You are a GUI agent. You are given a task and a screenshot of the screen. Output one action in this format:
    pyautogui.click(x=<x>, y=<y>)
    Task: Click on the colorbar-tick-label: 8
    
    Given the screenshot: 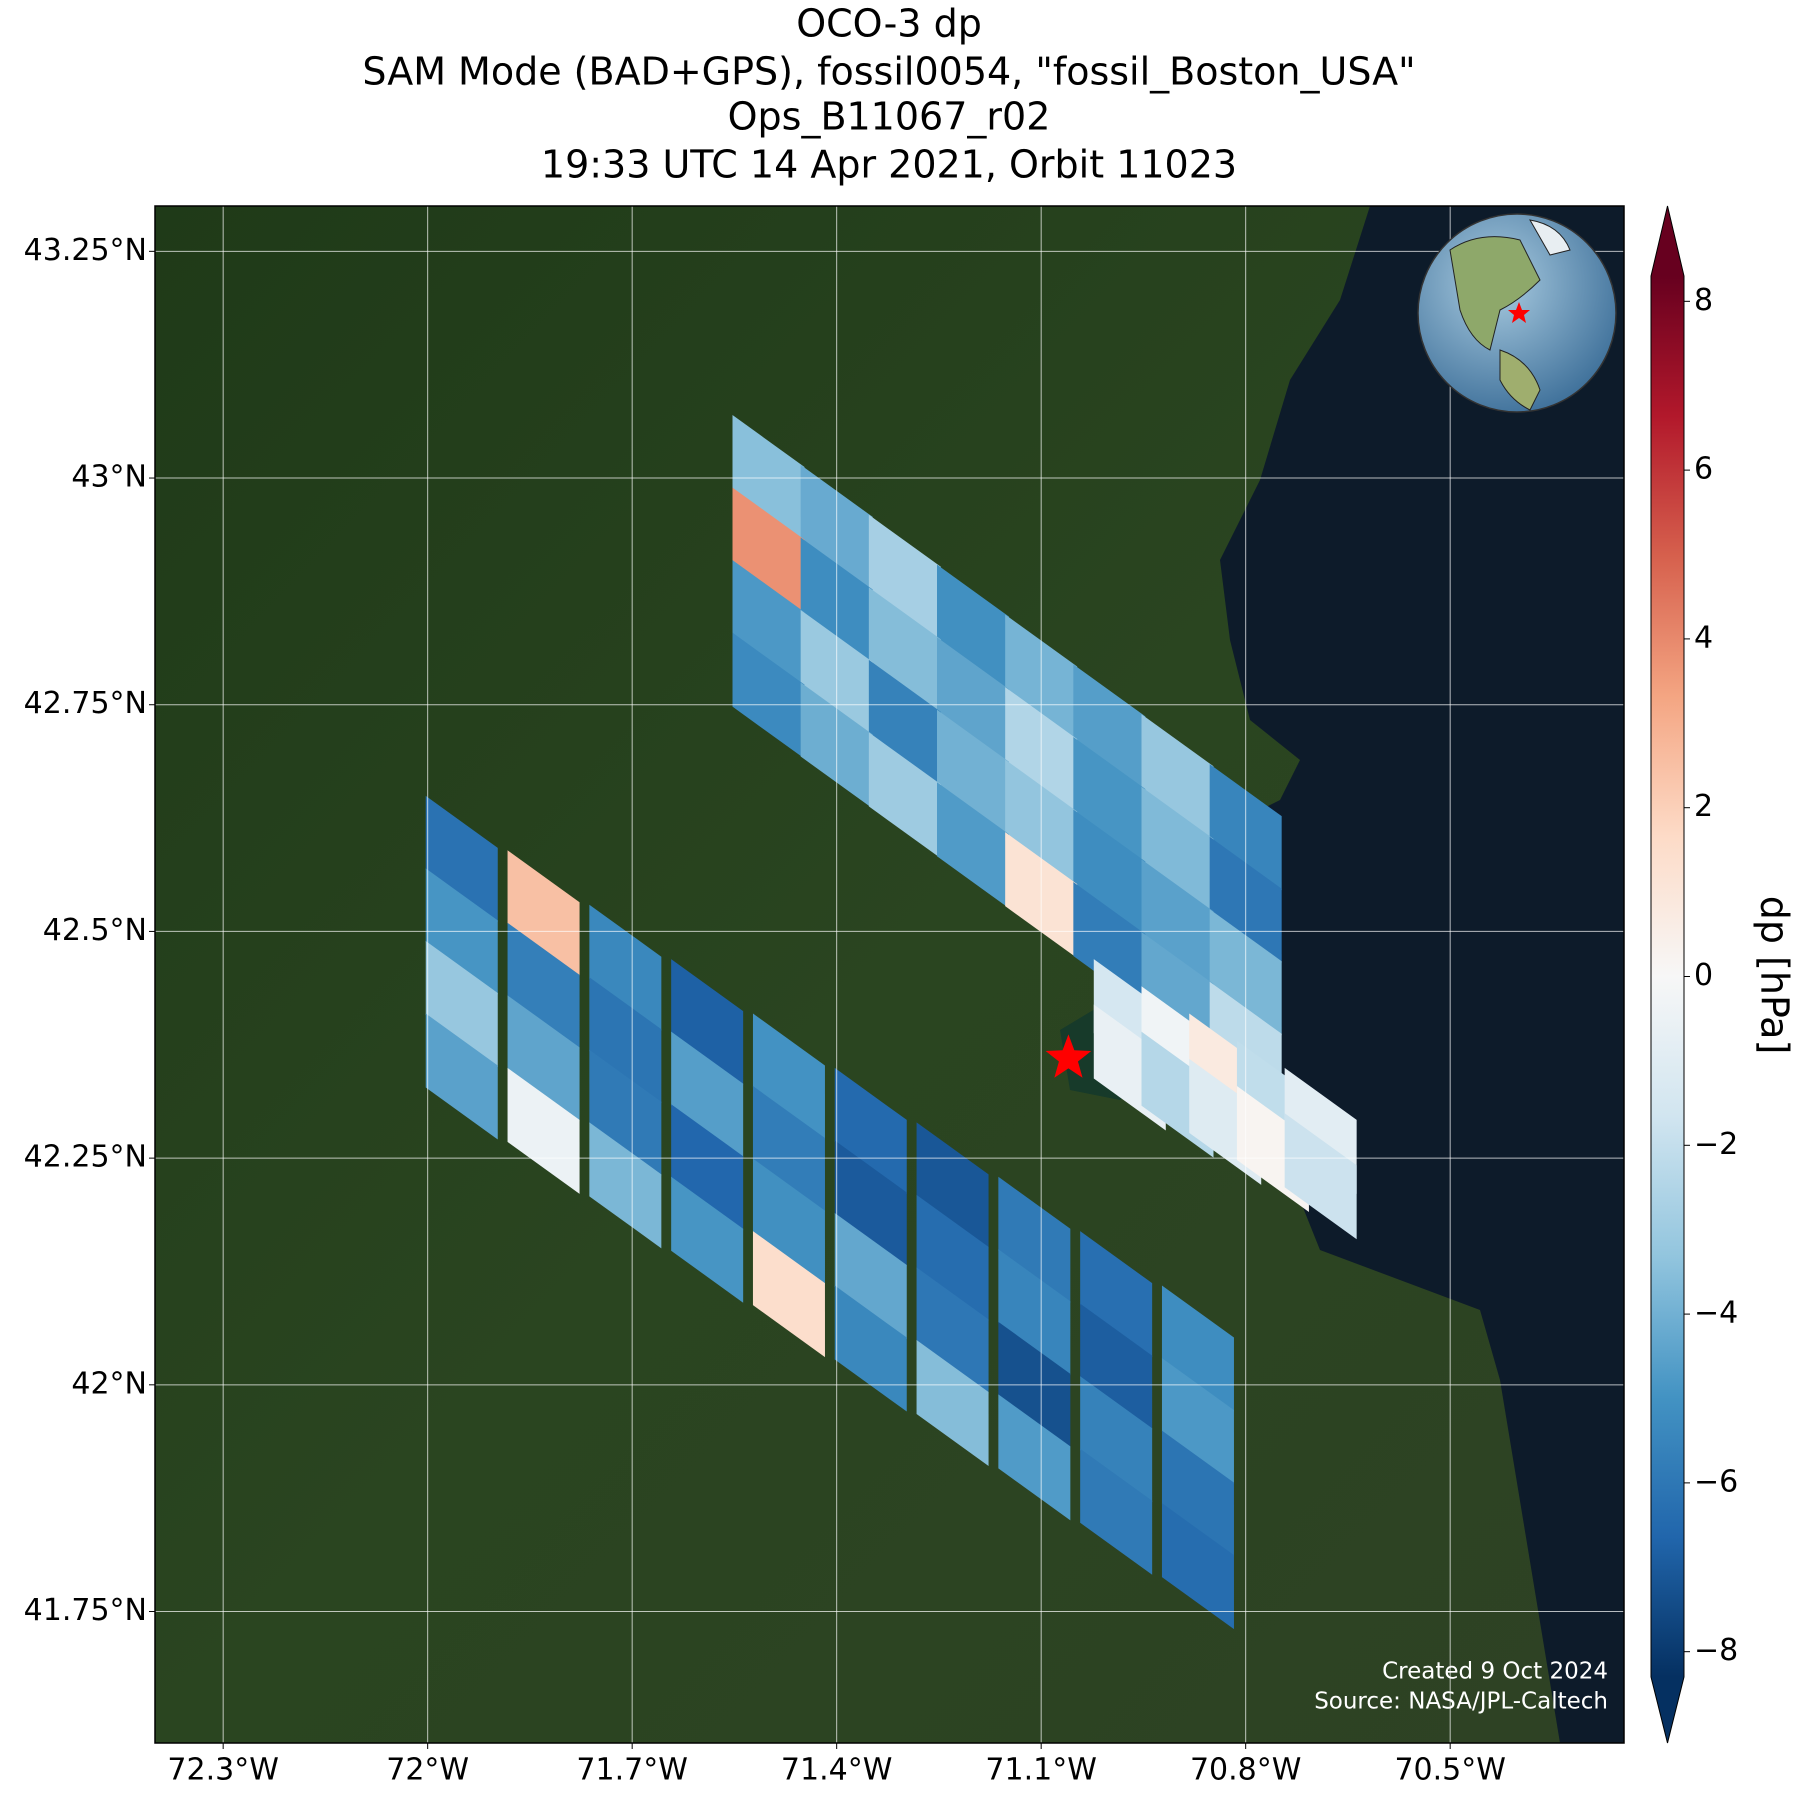 What is the action you would take?
    pyautogui.click(x=1703, y=300)
    